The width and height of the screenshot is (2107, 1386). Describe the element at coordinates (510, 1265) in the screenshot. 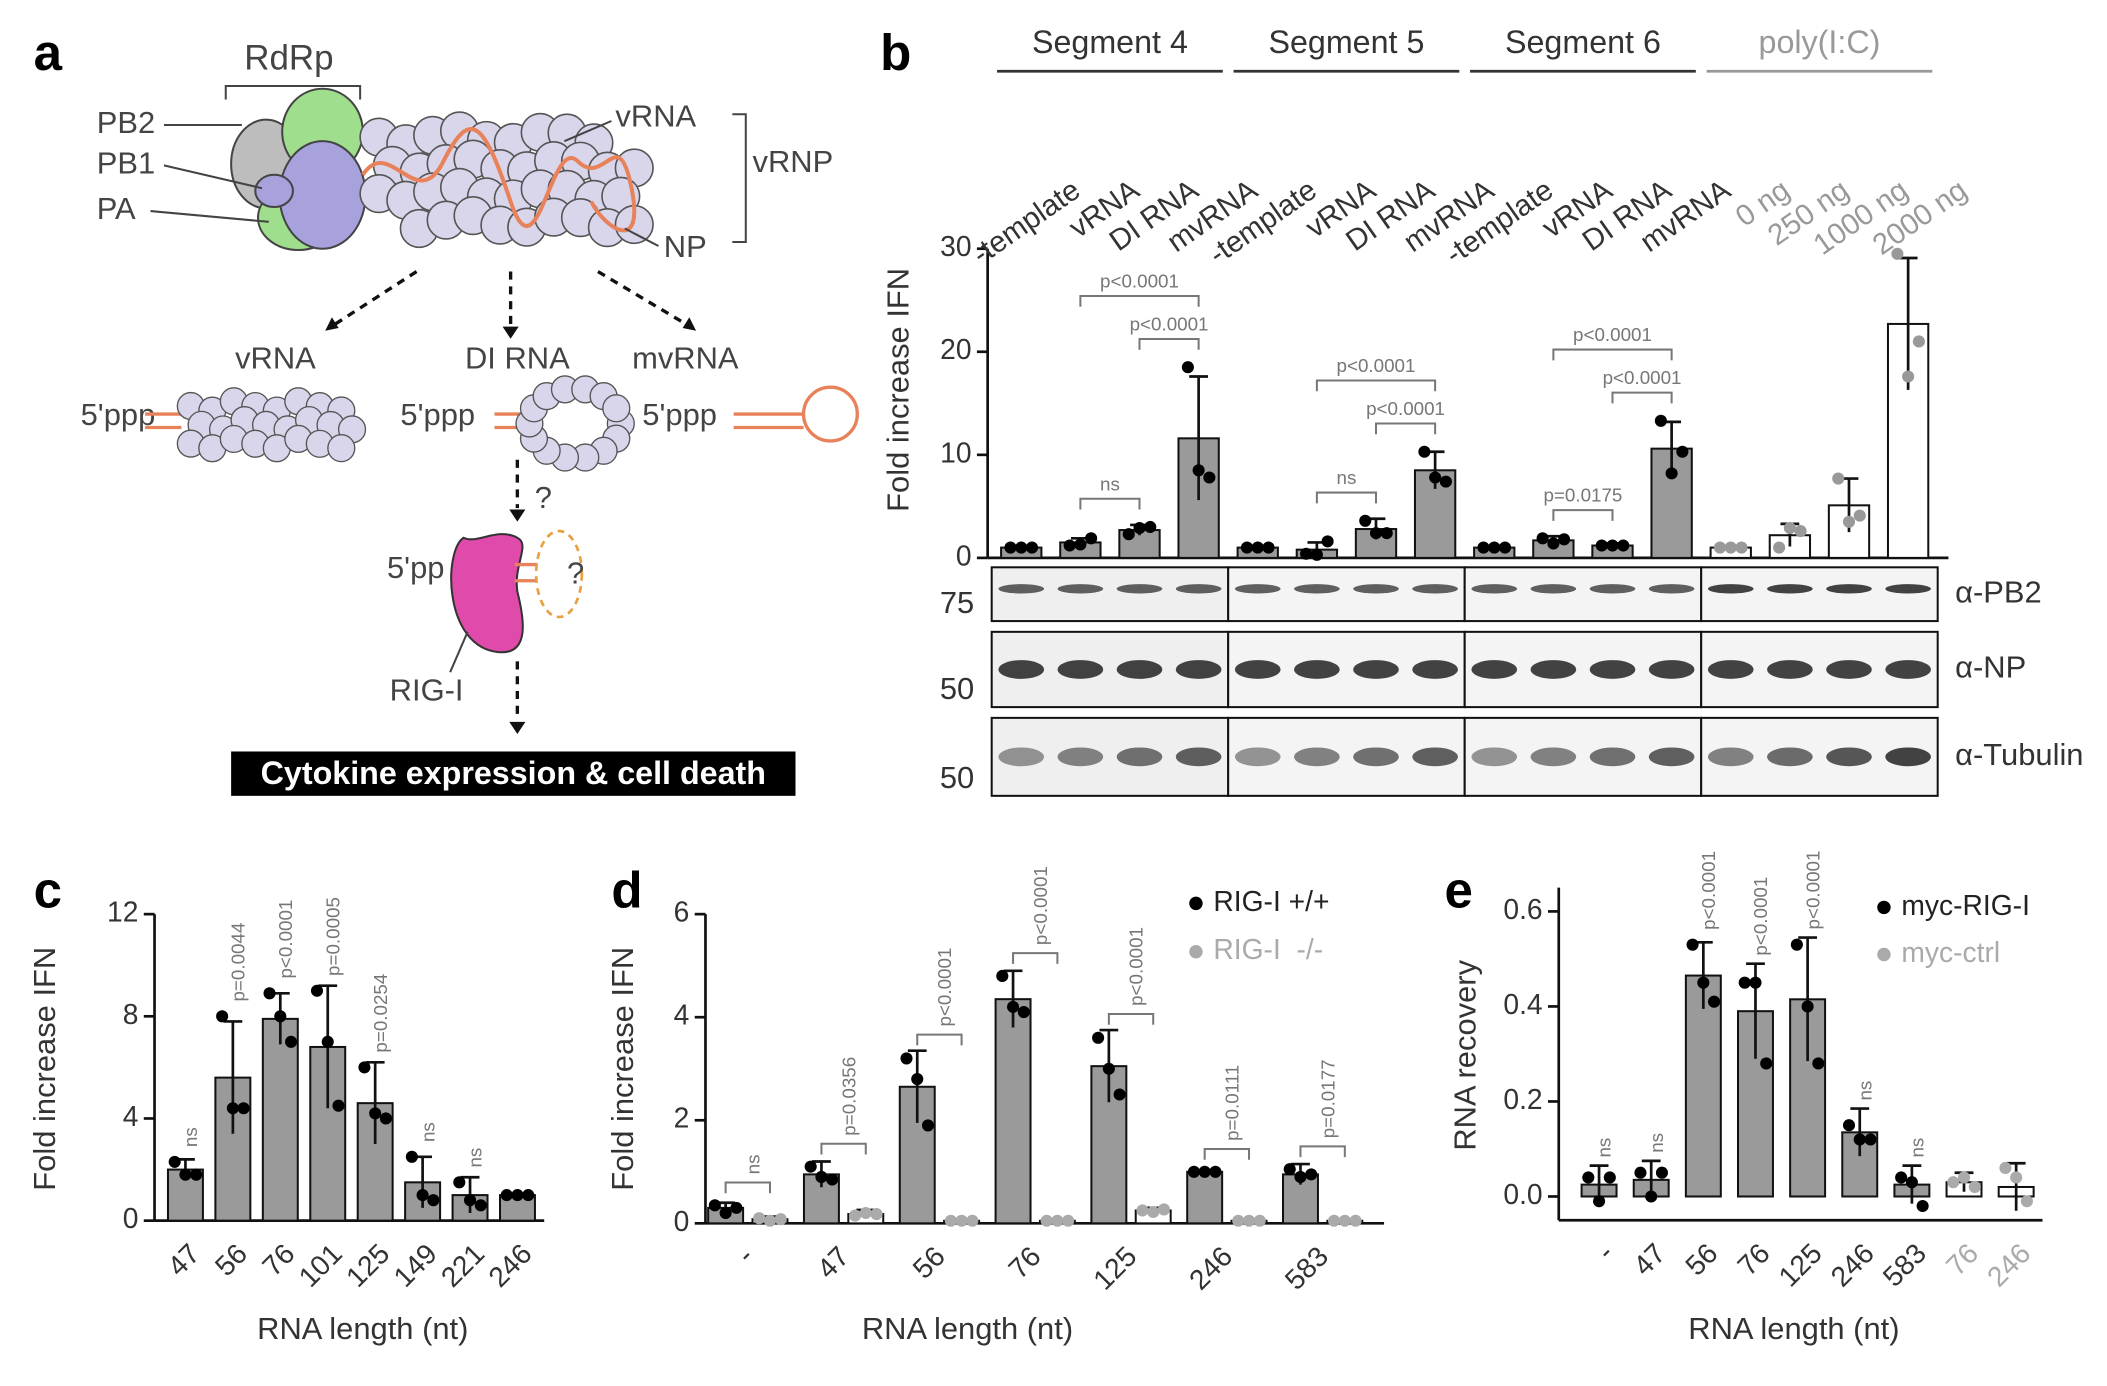

I see `x-tick-label: 246` at that location.